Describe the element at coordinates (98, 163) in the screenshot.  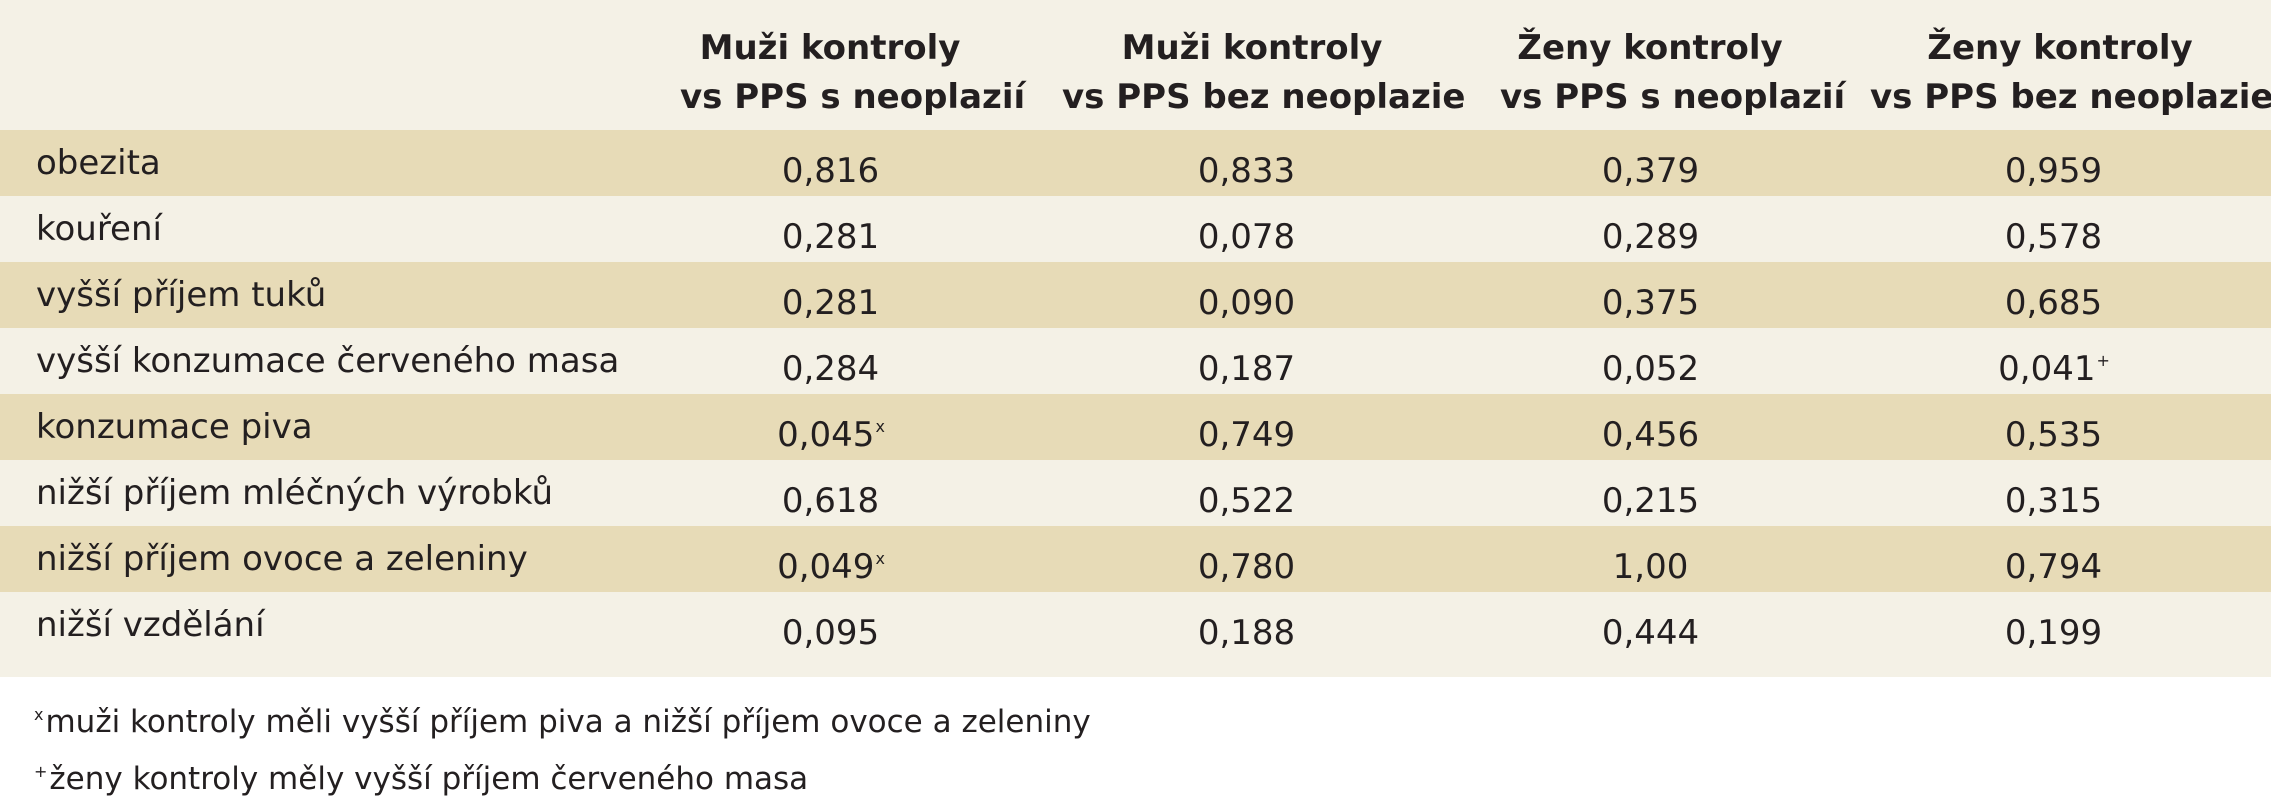
I see `row-label: obezita` at that location.